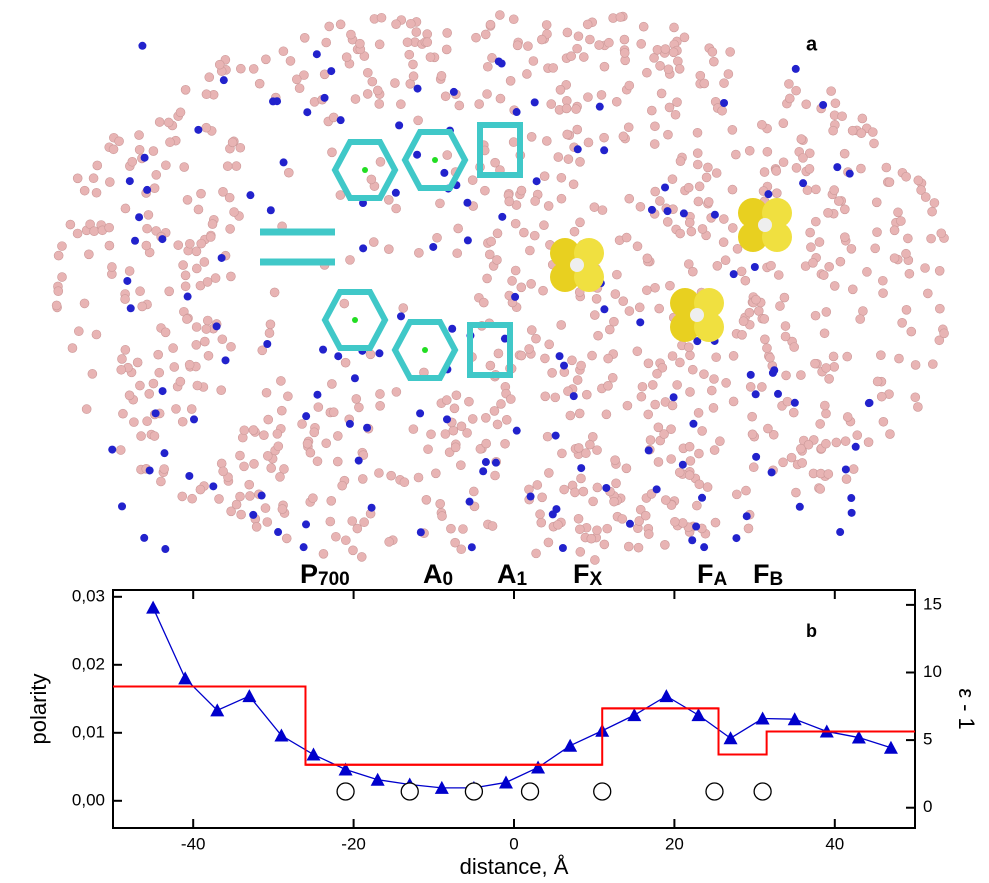 The image size is (989, 883). Describe the element at coordinates (490, 350) in the screenshot. I see `quinone` at that location.